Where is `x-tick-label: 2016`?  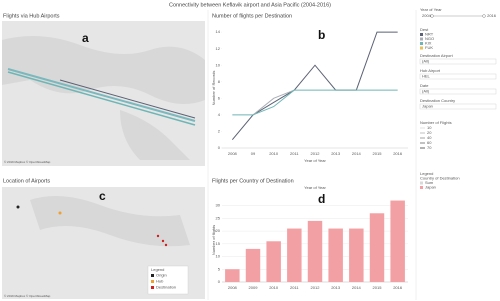
x-tick-label: 2016 is located at coordinates (398, 153).